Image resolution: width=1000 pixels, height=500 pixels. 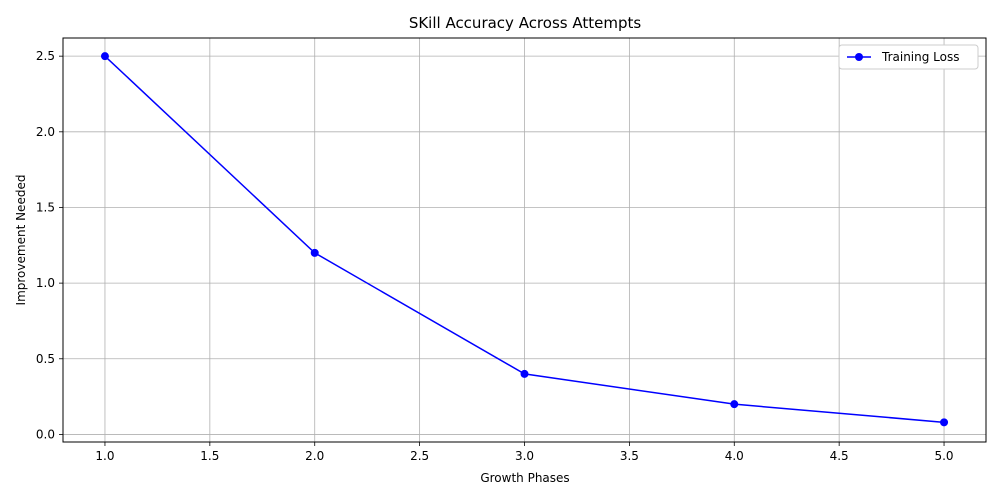 I want to click on x-tick-label: 4.0, so click(x=734, y=456).